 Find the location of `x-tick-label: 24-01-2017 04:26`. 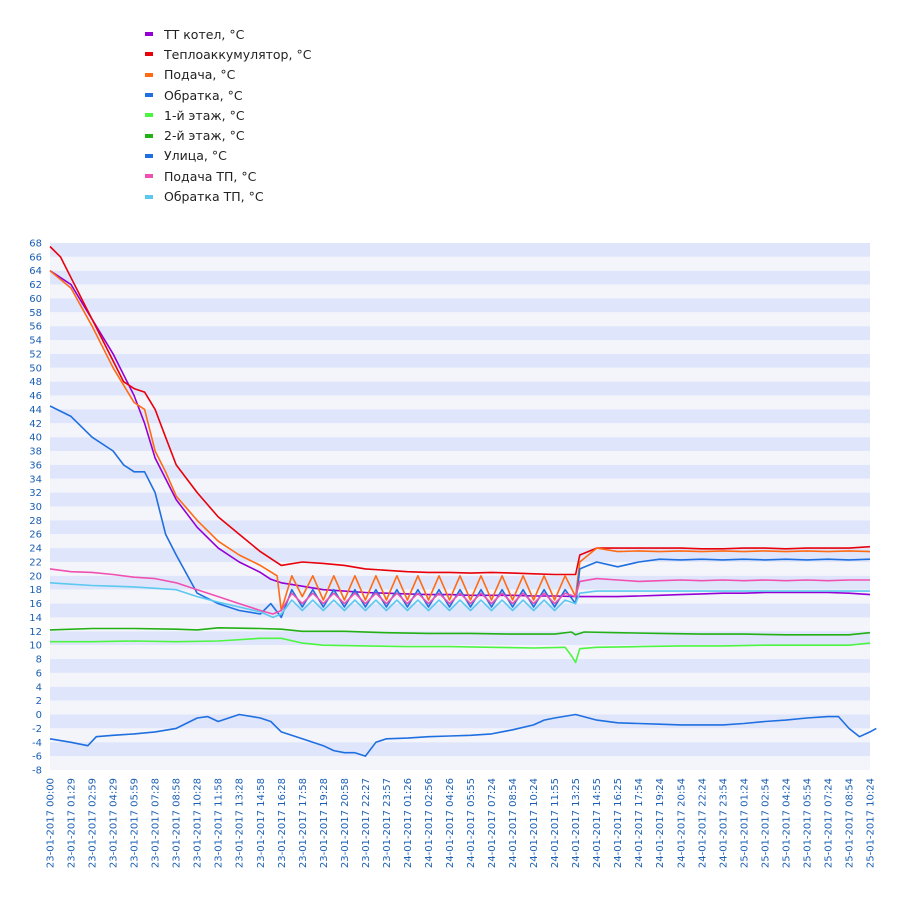

x-tick-label: 24-01-2017 04:26 is located at coordinates (450, 823).